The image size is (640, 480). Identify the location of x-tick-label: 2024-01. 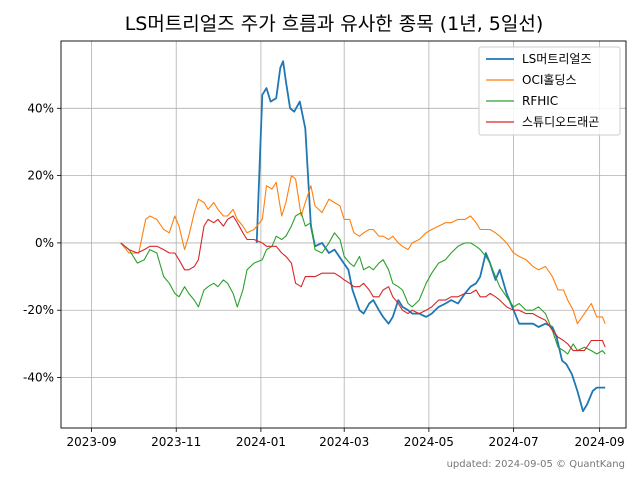
(261, 442).